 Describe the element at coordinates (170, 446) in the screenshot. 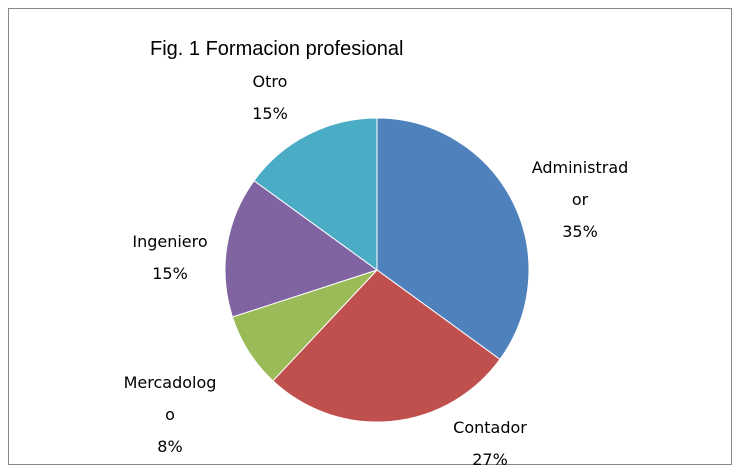

I see `slice-value-label: 8%` at that location.